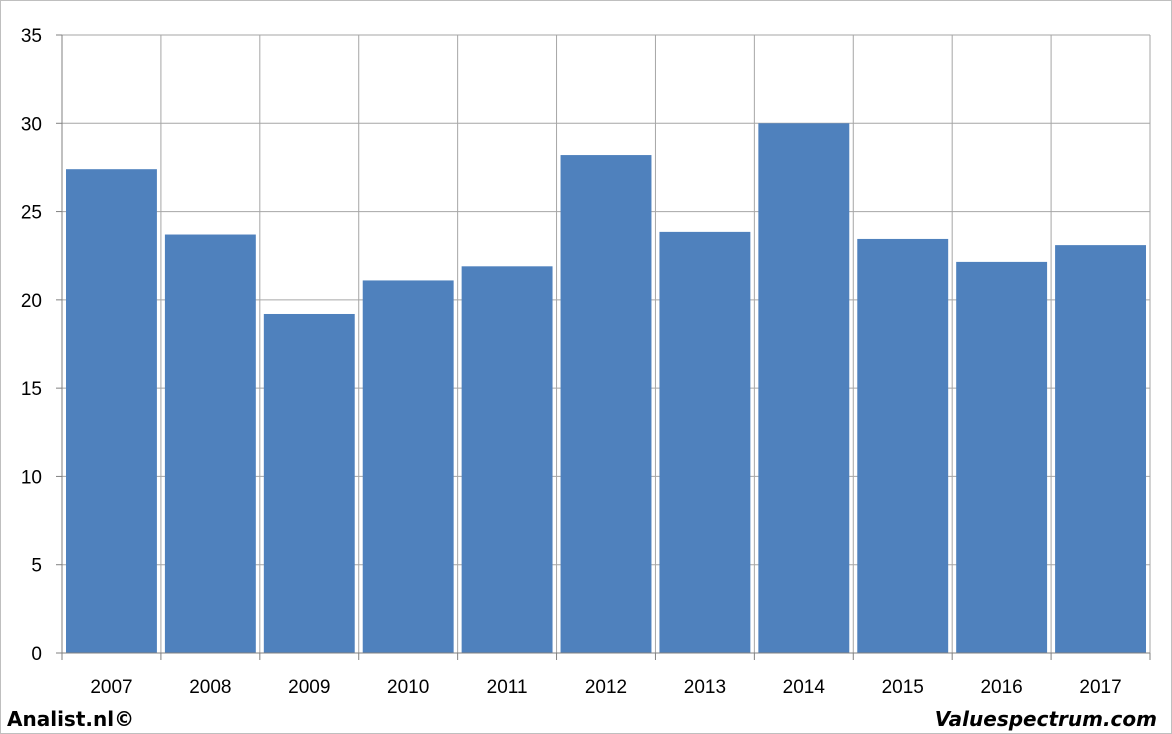 The width and height of the screenshot is (1172, 734). I want to click on x-tick-label: 2008, so click(210, 687).